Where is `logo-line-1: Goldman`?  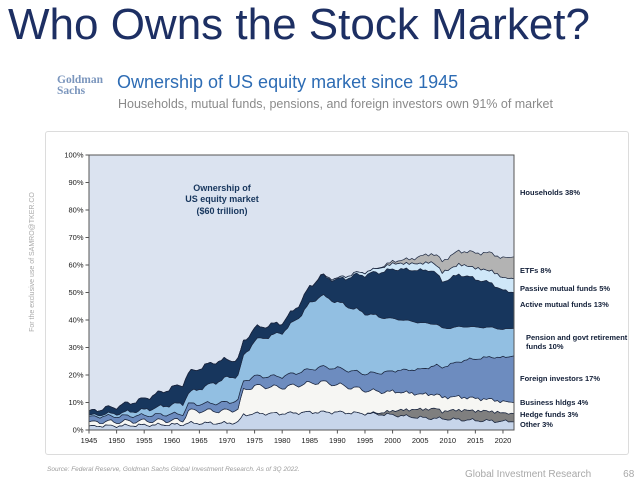 logo-line-1: Goldman is located at coordinates (80, 80).